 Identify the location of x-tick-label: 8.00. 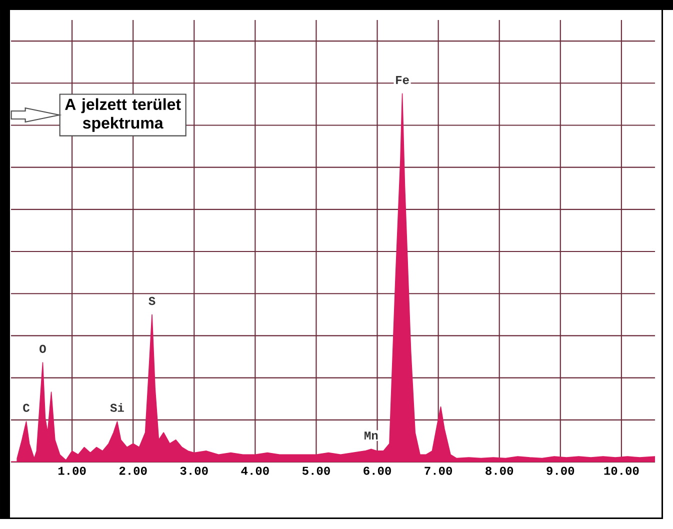
(500, 470).